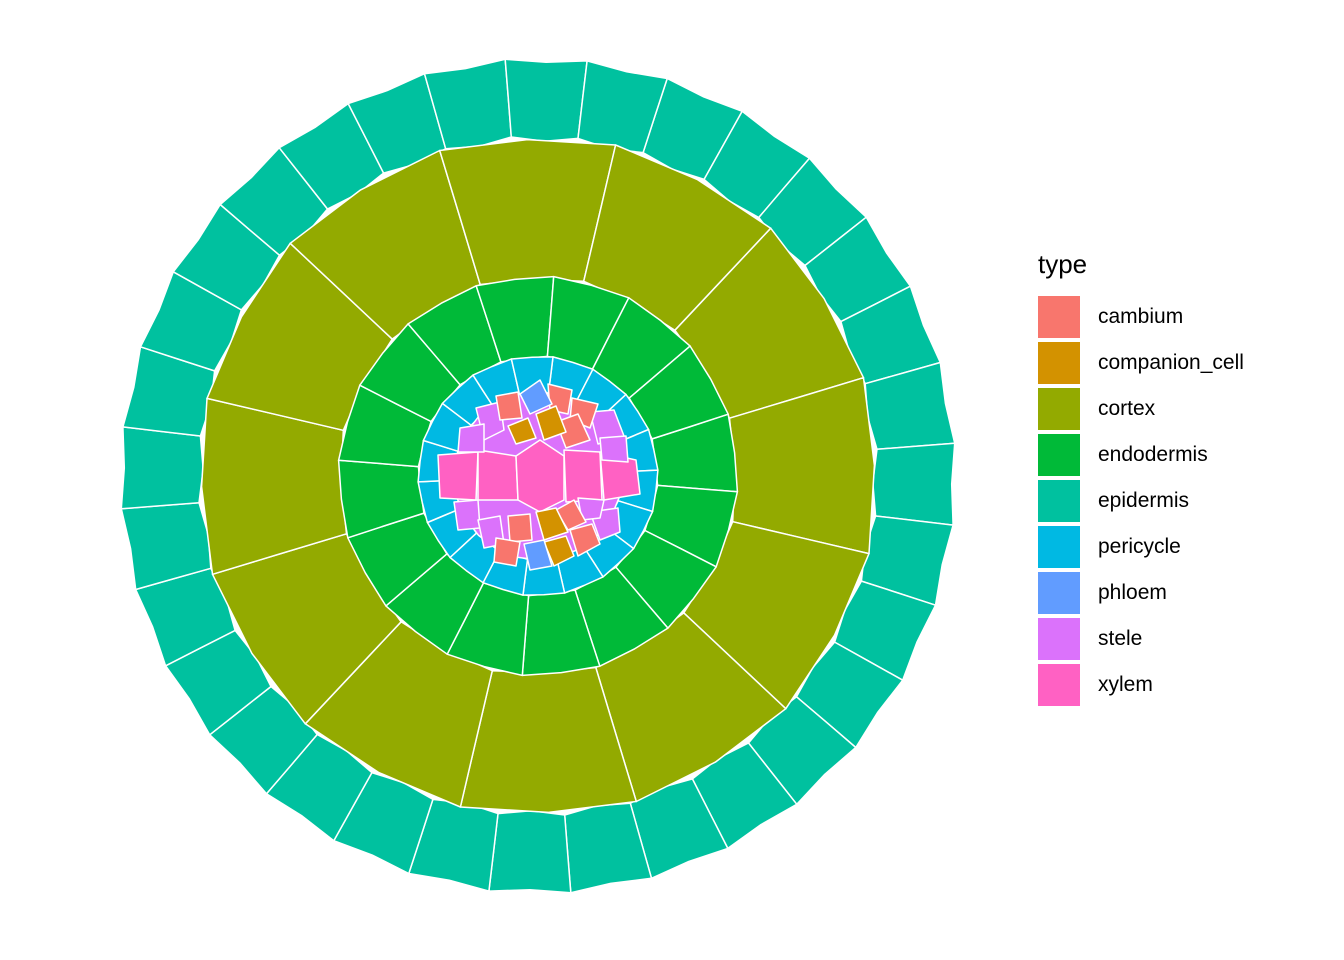 The width and height of the screenshot is (1344, 960). Describe the element at coordinates (1171, 362) in the screenshot. I see `legend-label: companion_cell` at that location.